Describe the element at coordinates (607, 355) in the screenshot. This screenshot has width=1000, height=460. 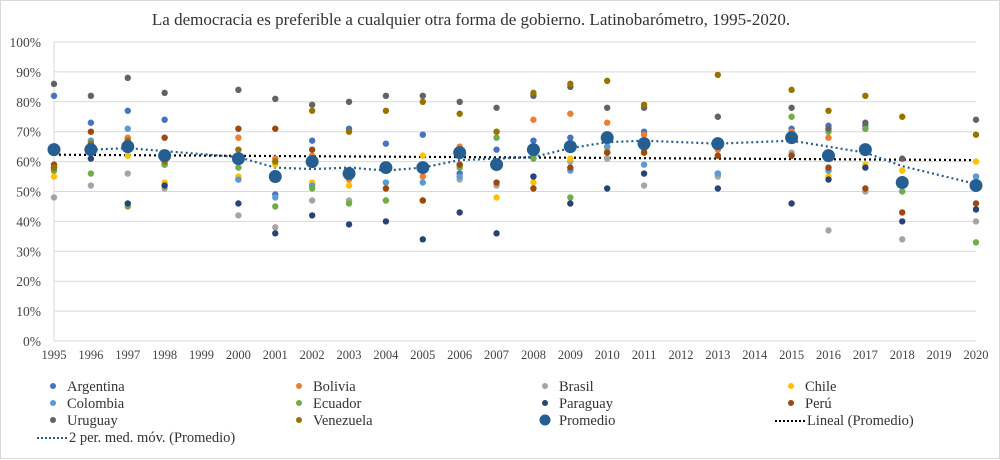
I see `x-tick-label: 2010` at that location.